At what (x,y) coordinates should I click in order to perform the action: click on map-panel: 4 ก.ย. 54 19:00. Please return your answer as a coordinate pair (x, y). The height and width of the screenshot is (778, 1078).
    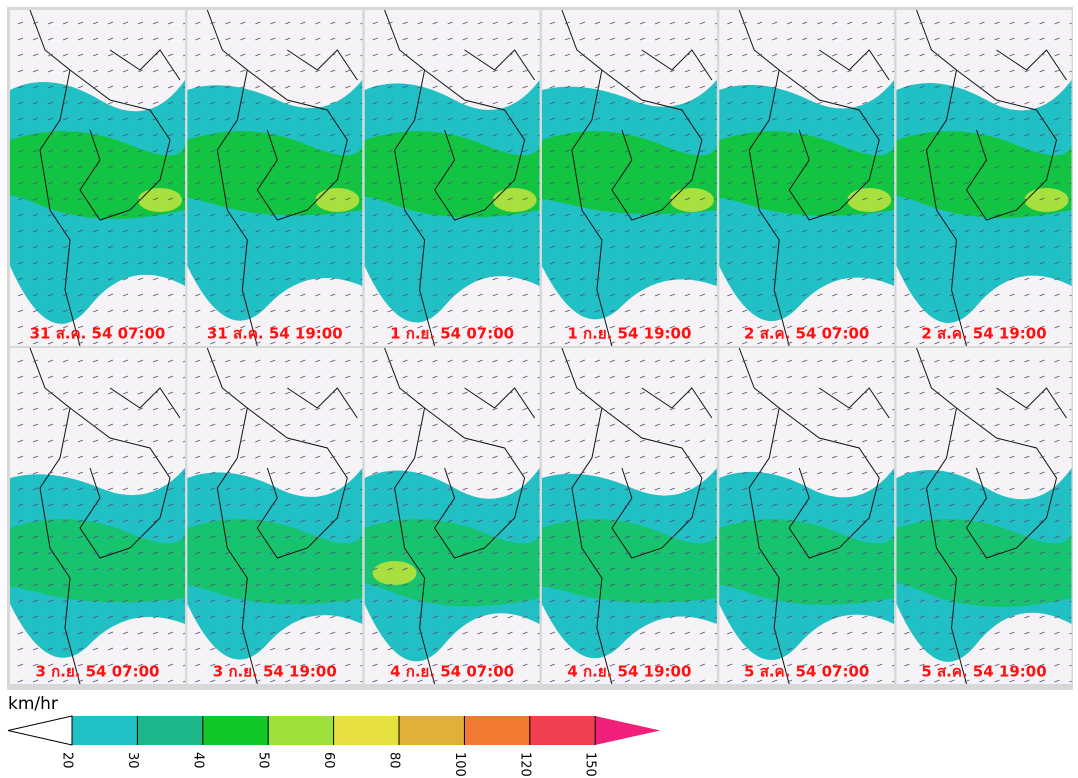
    Looking at the image, I should click on (629, 516).